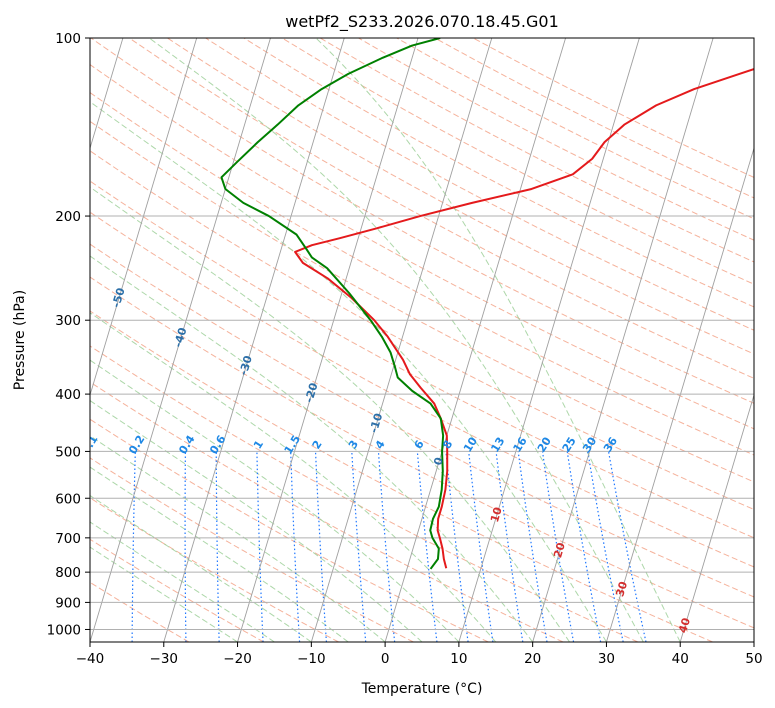 This screenshot has width=775, height=708. I want to click on isotherm-label: -50, so click(119, 297).